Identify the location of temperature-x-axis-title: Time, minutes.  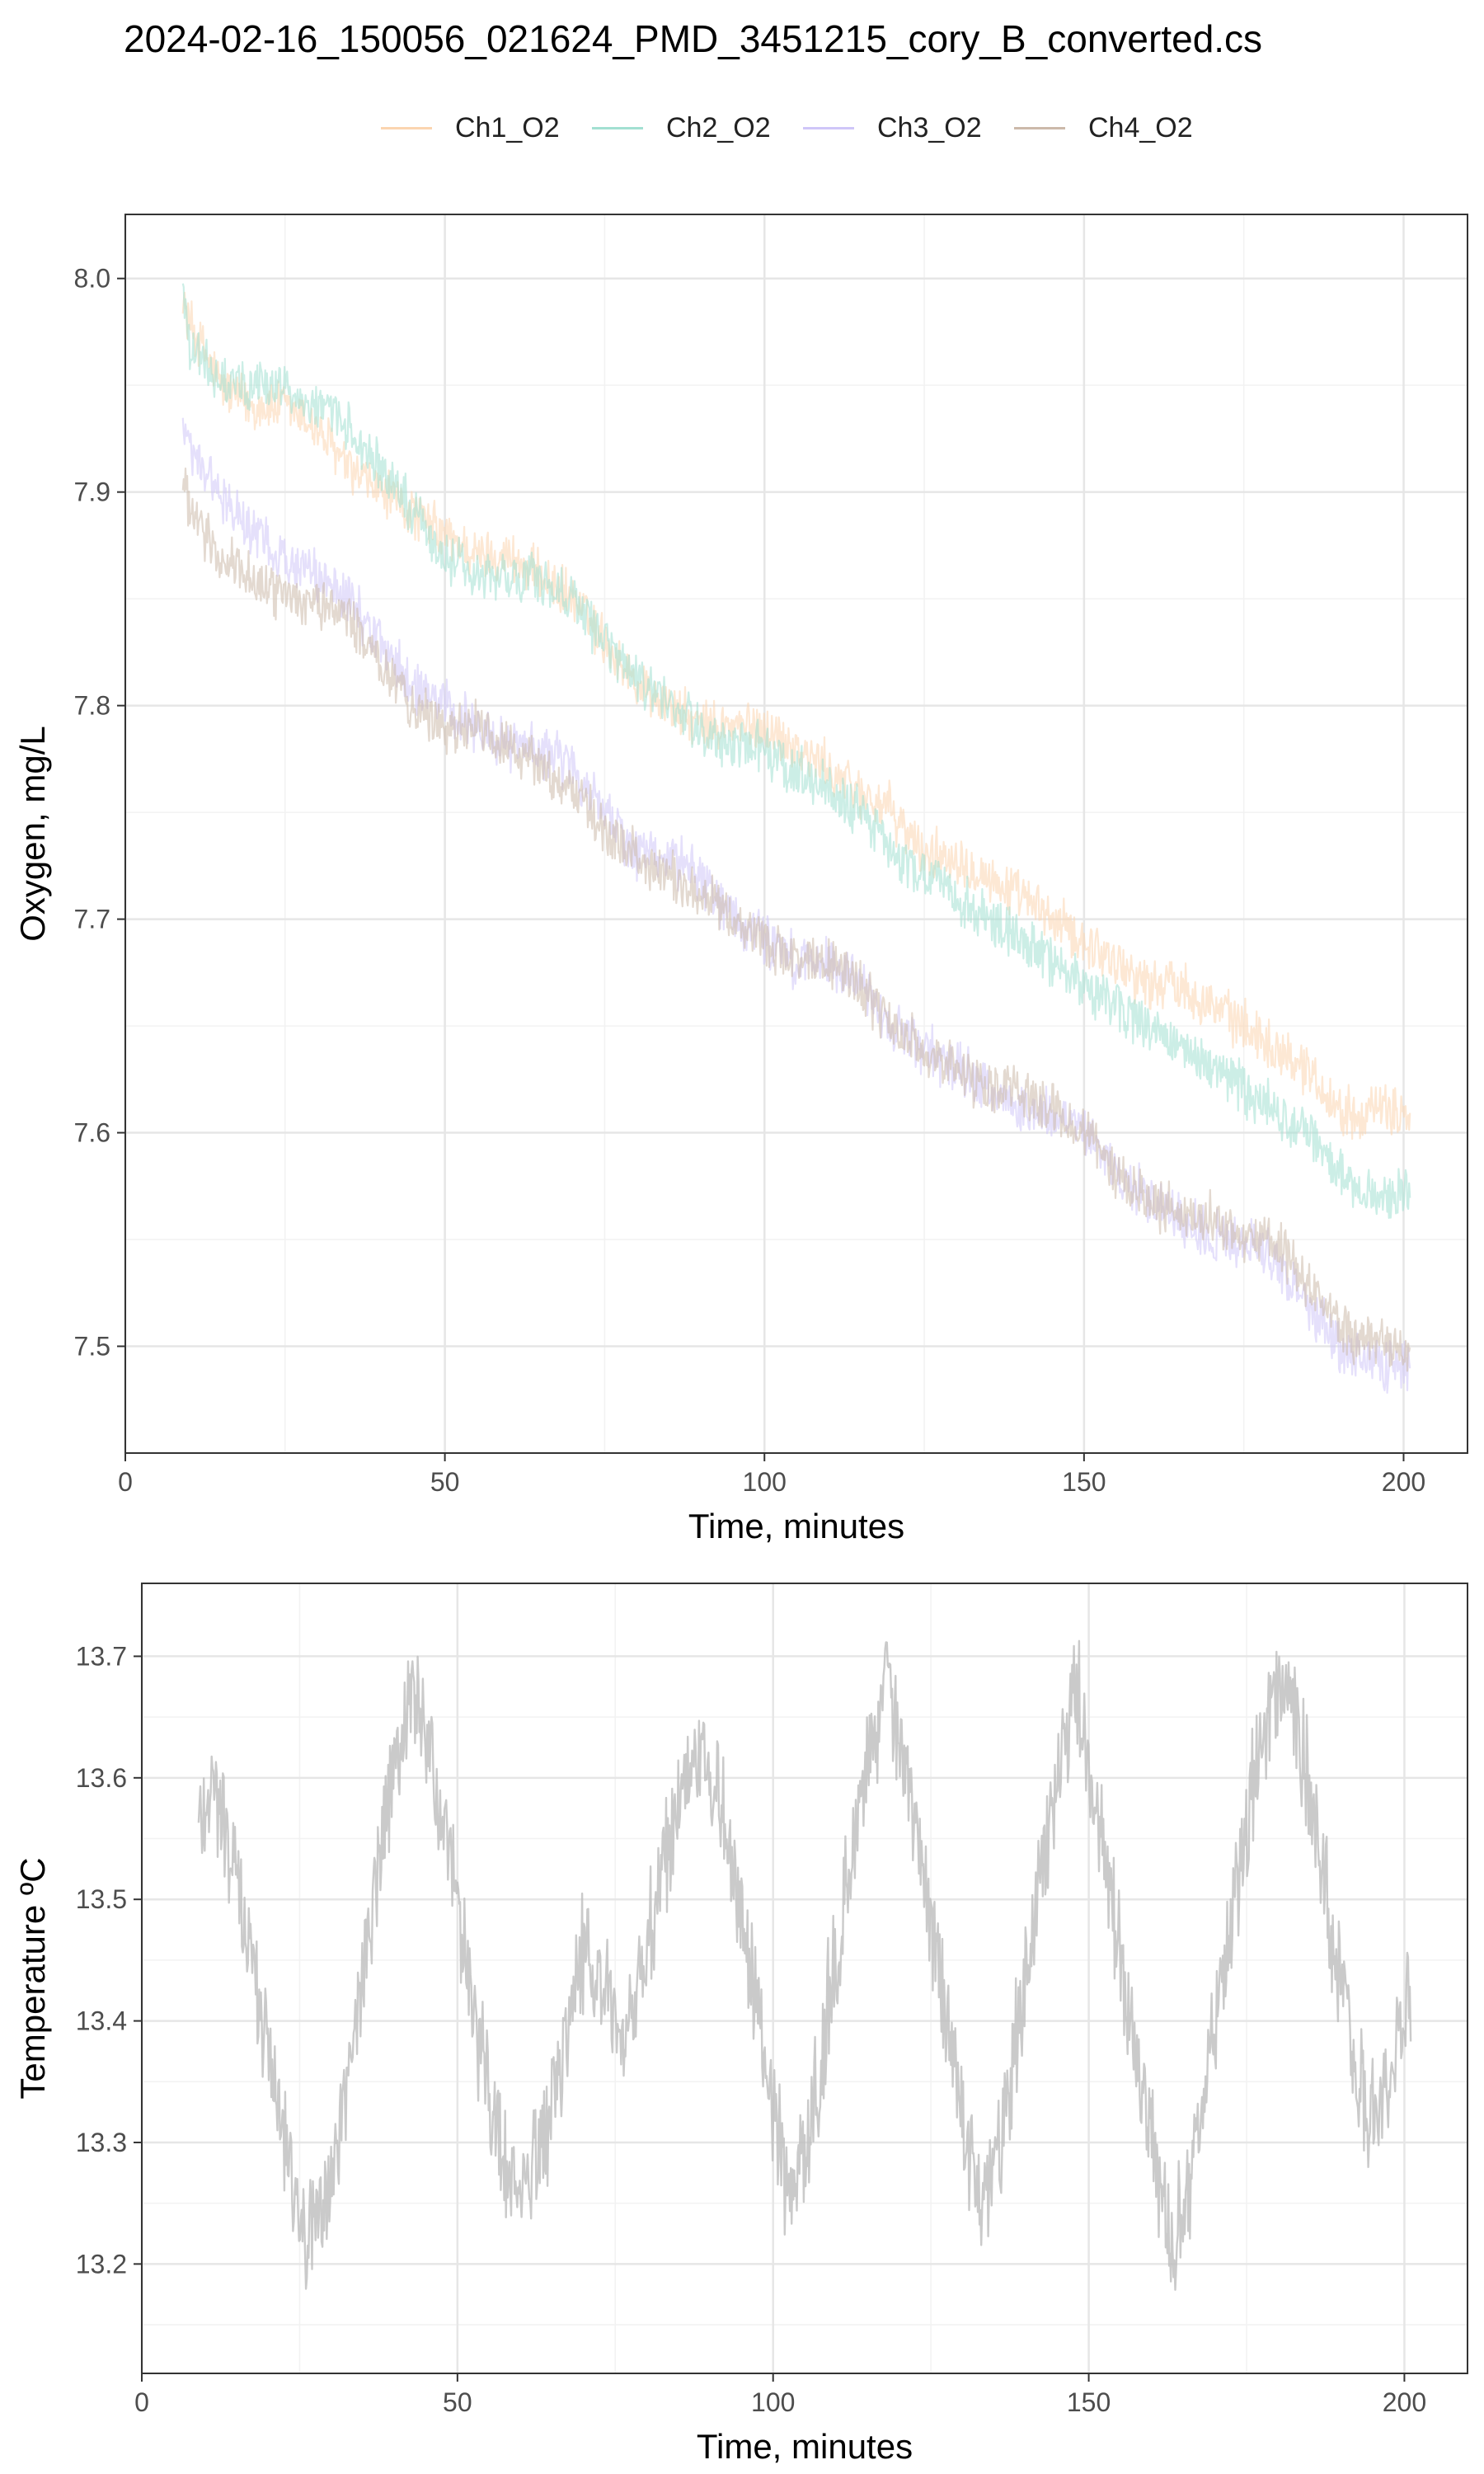
(805, 2446).